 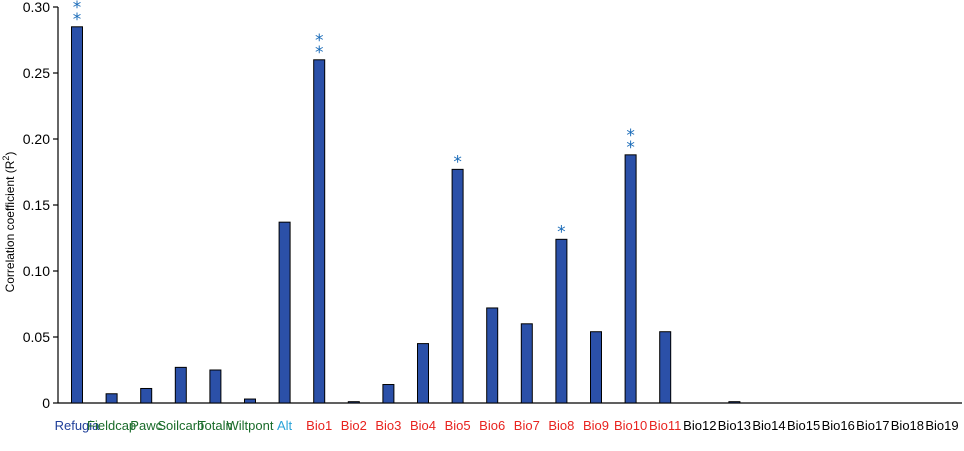 What do you see at coordinates (699, 425) in the screenshot?
I see `x-tick-label-bio12: Bio12` at bounding box center [699, 425].